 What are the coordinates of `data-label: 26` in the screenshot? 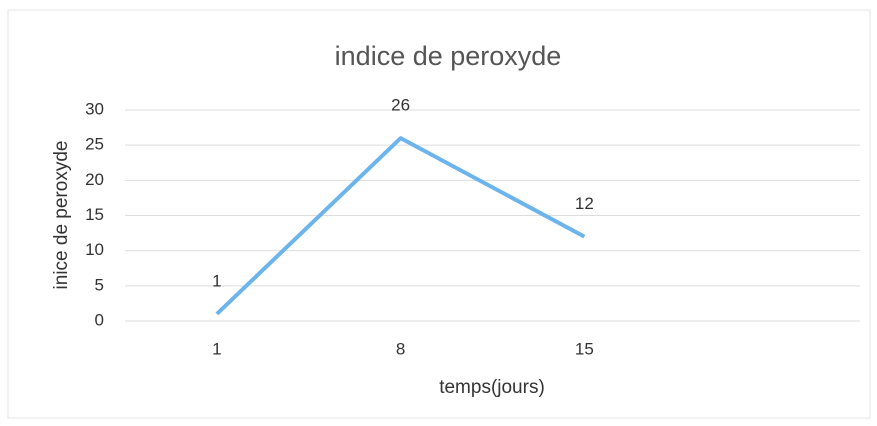 It's located at (400, 105).